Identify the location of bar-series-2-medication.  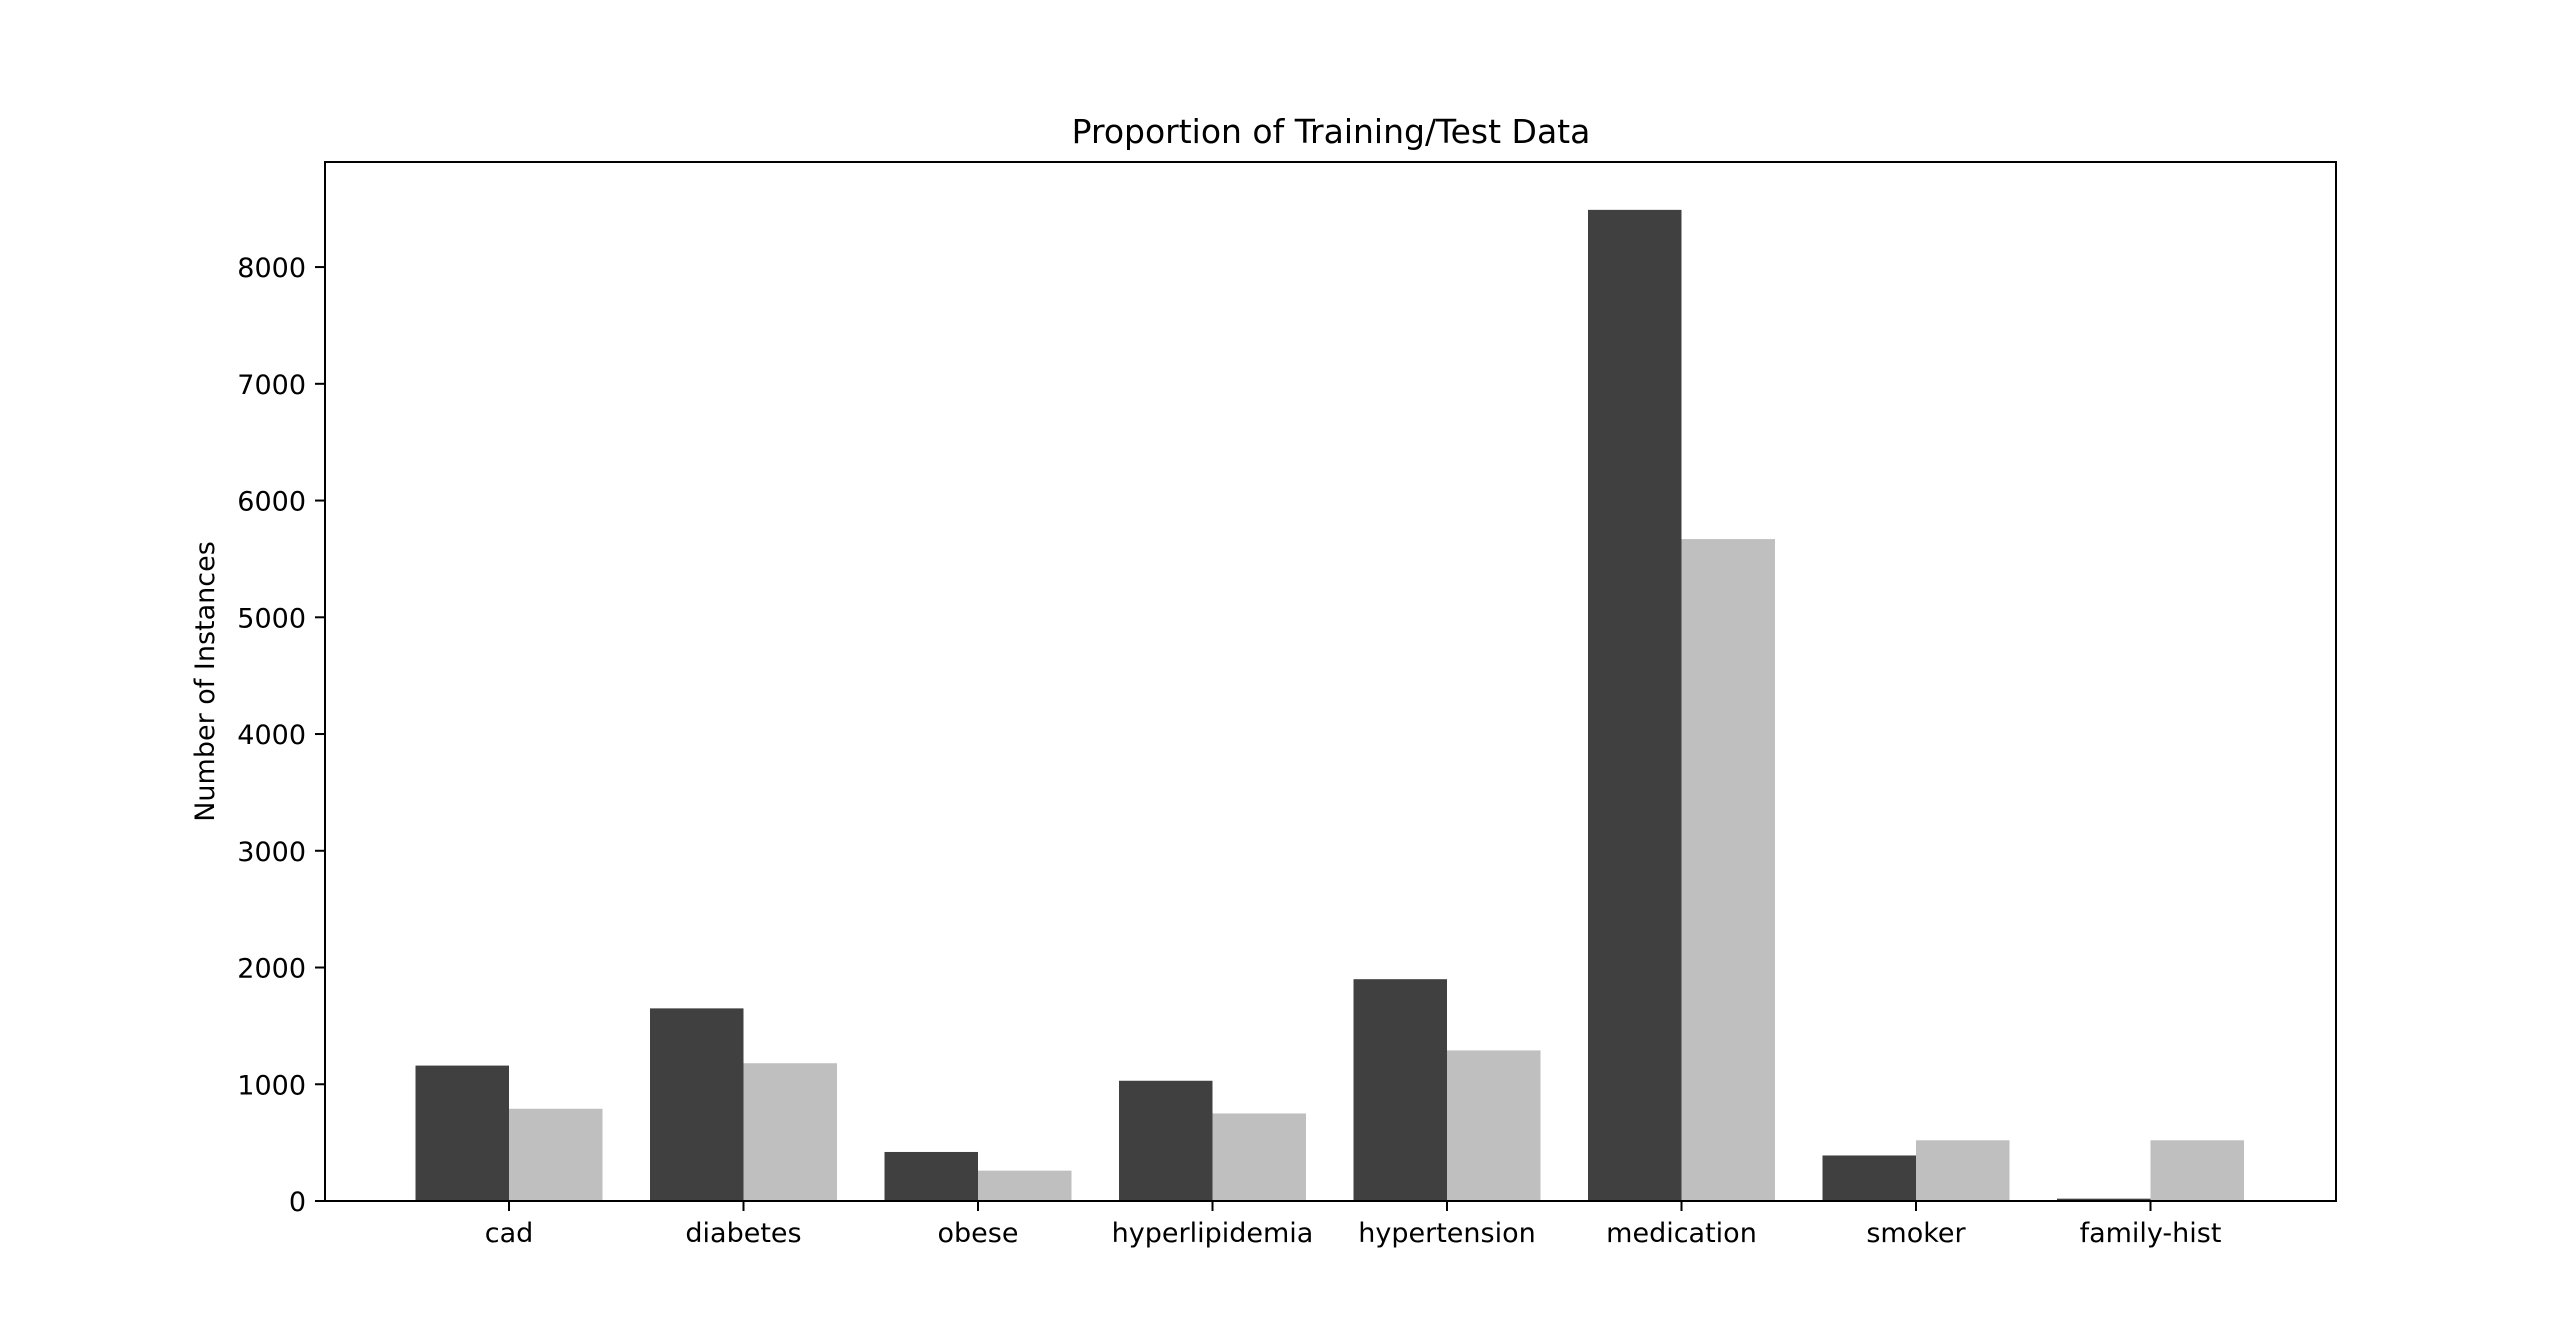
(1728, 870).